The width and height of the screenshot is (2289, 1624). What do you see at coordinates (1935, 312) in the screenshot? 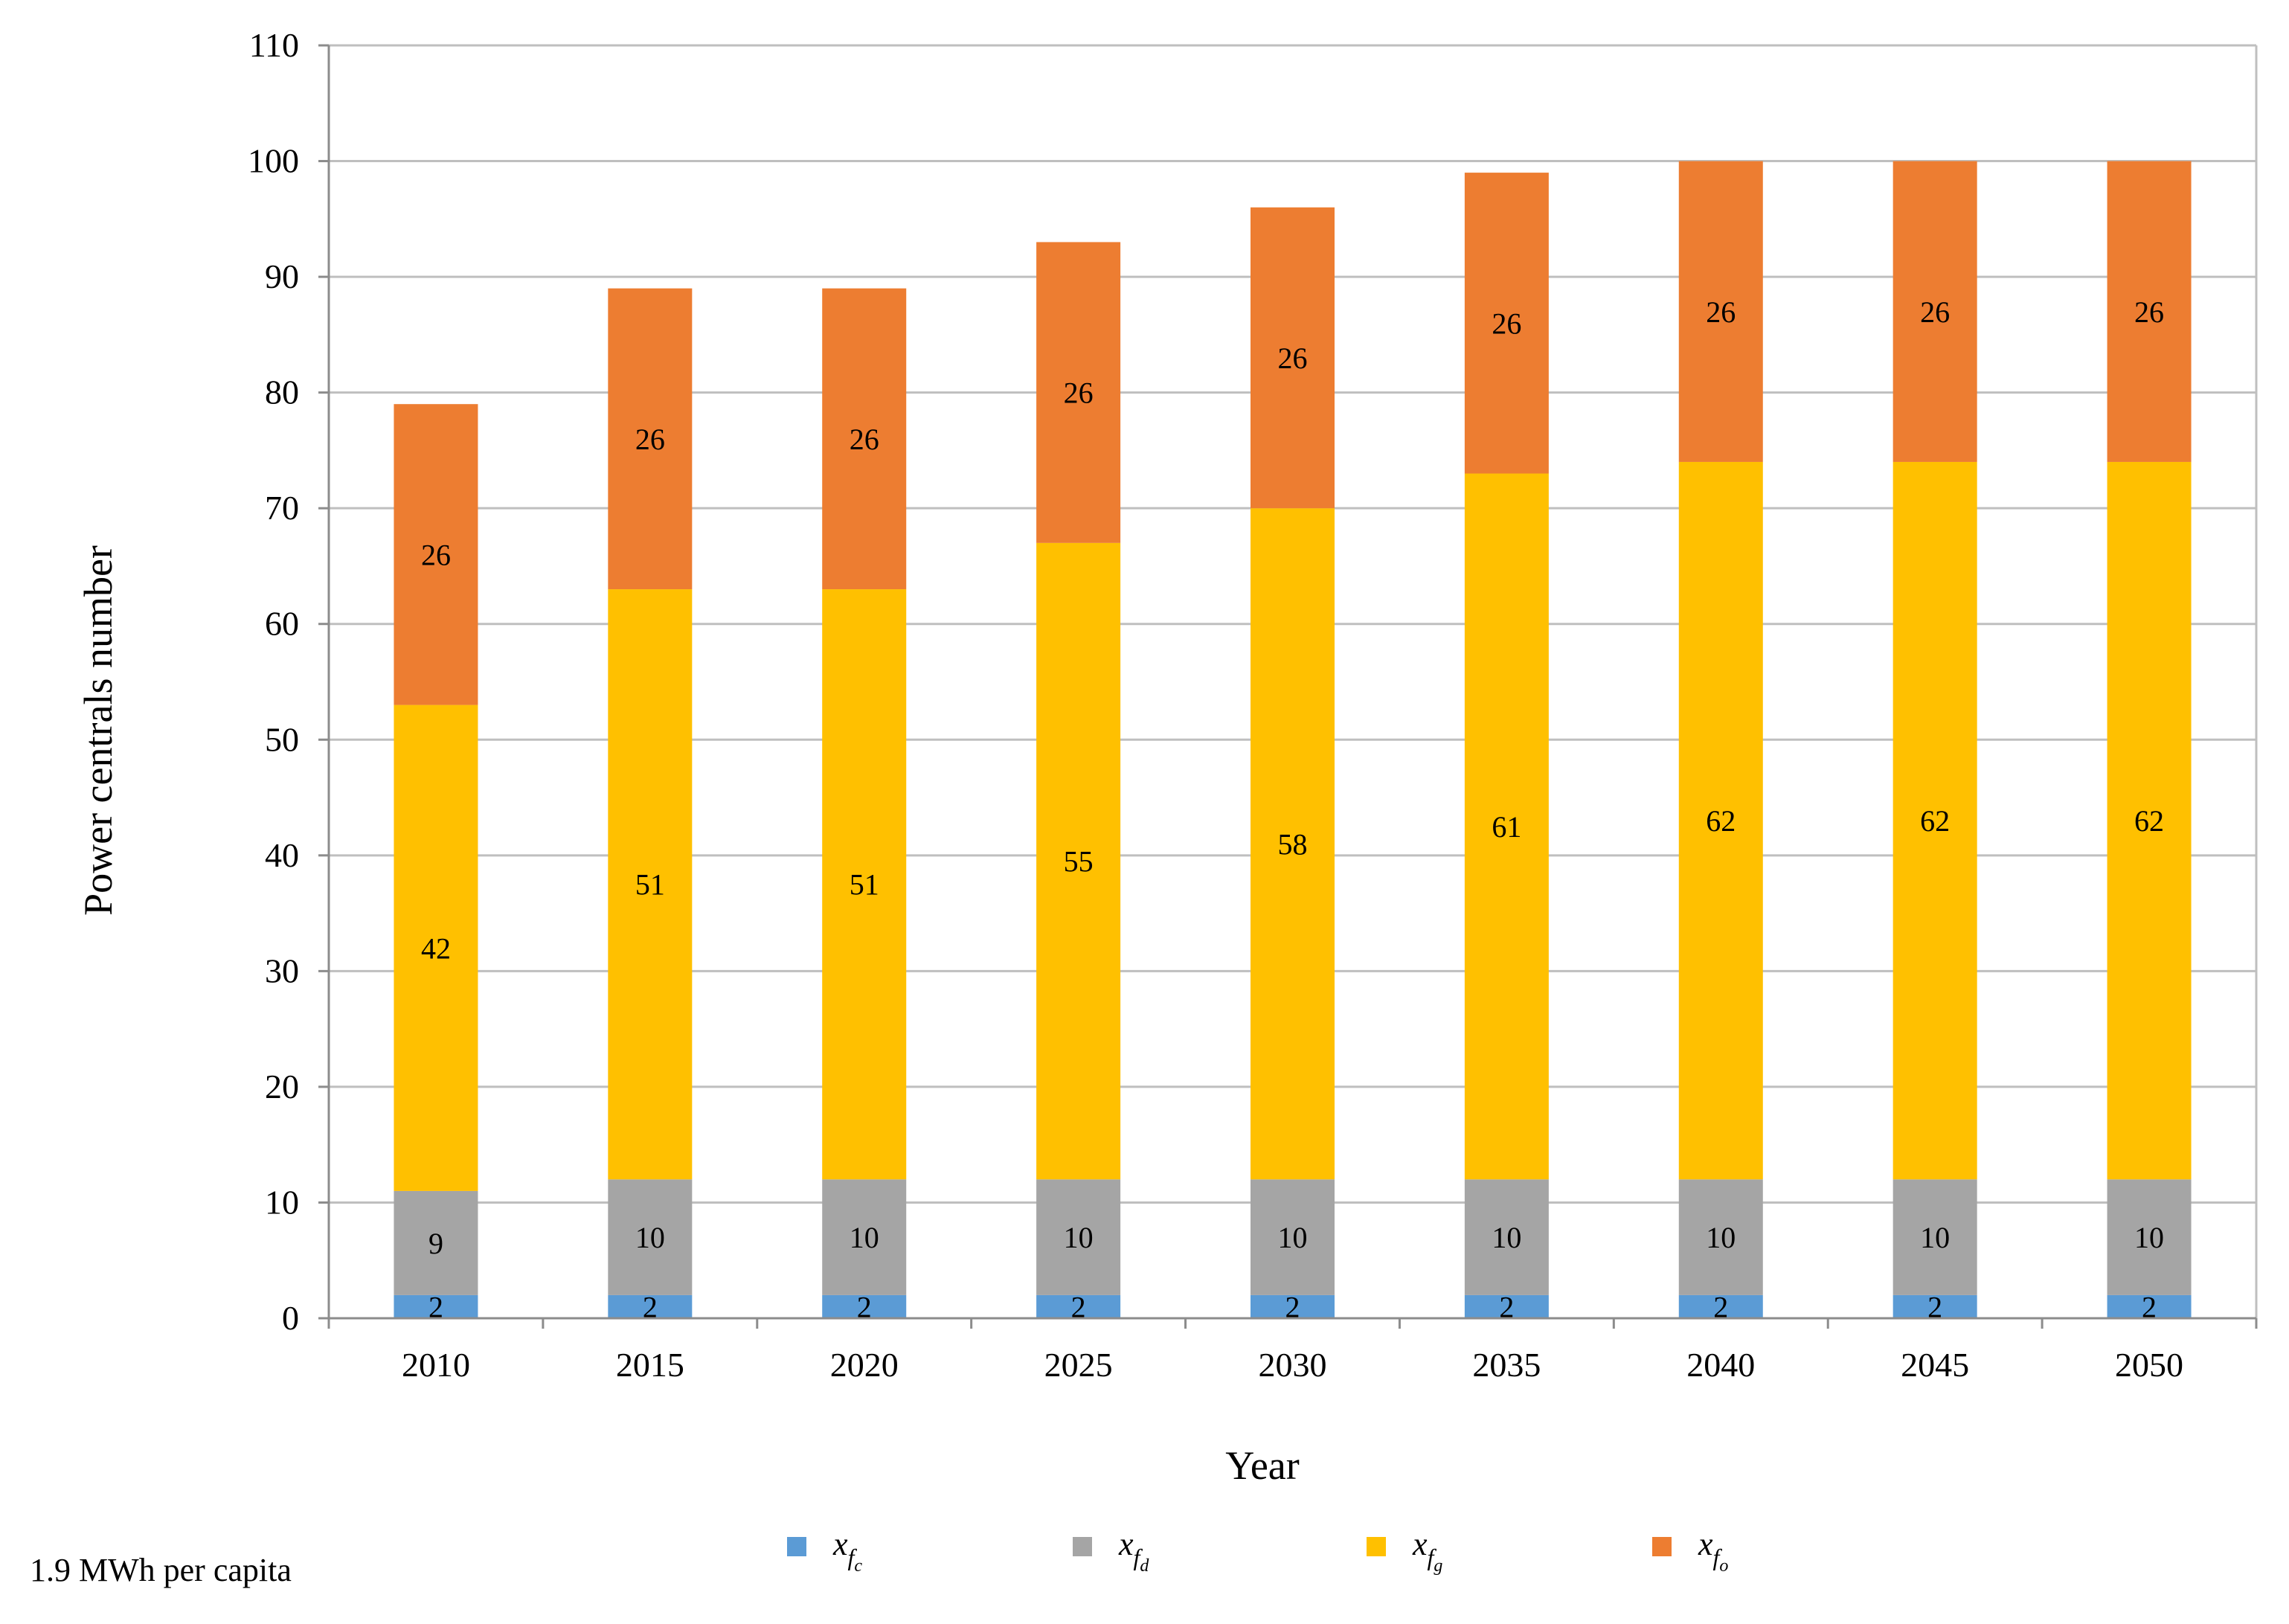
I see `data-label-x_fo-2045: 26` at bounding box center [1935, 312].